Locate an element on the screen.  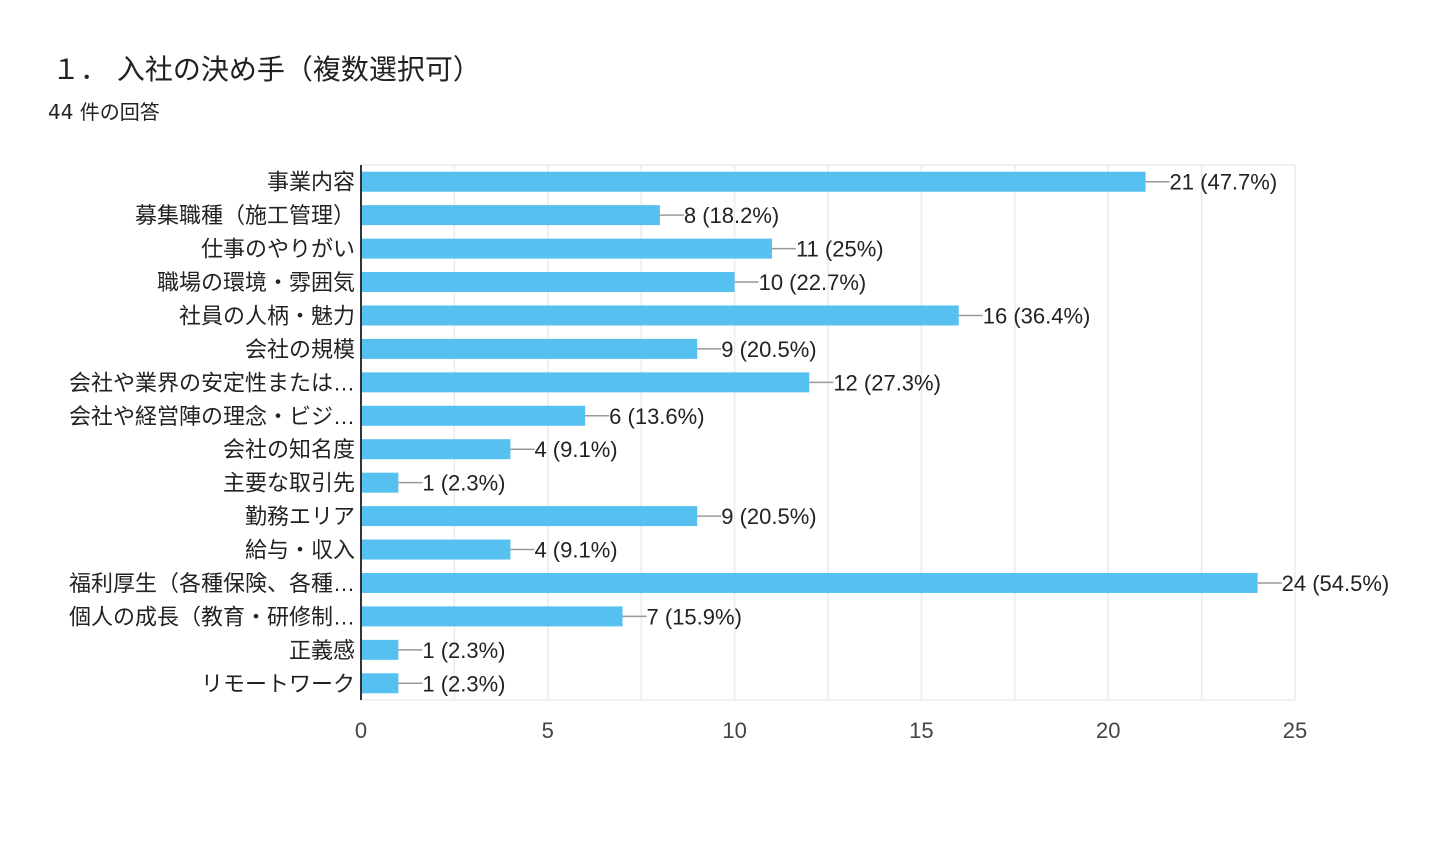
x-tick-label: 0 is located at coordinates (361, 730).